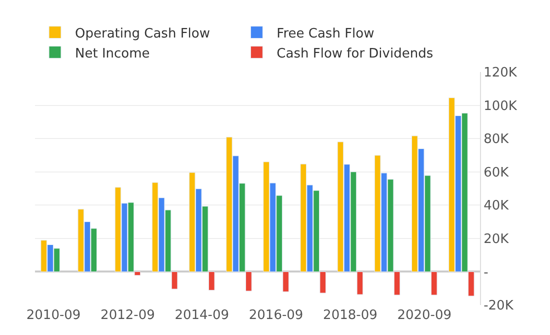  Describe the element at coordinates (486, 272) in the screenshot. I see `y-tick-label: -` at that location.